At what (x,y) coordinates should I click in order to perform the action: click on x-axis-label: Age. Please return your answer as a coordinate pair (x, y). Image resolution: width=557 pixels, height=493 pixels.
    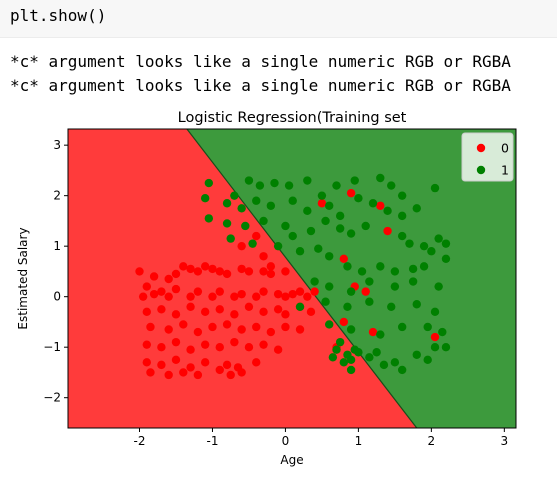
    Looking at the image, I should click on (291, 460).